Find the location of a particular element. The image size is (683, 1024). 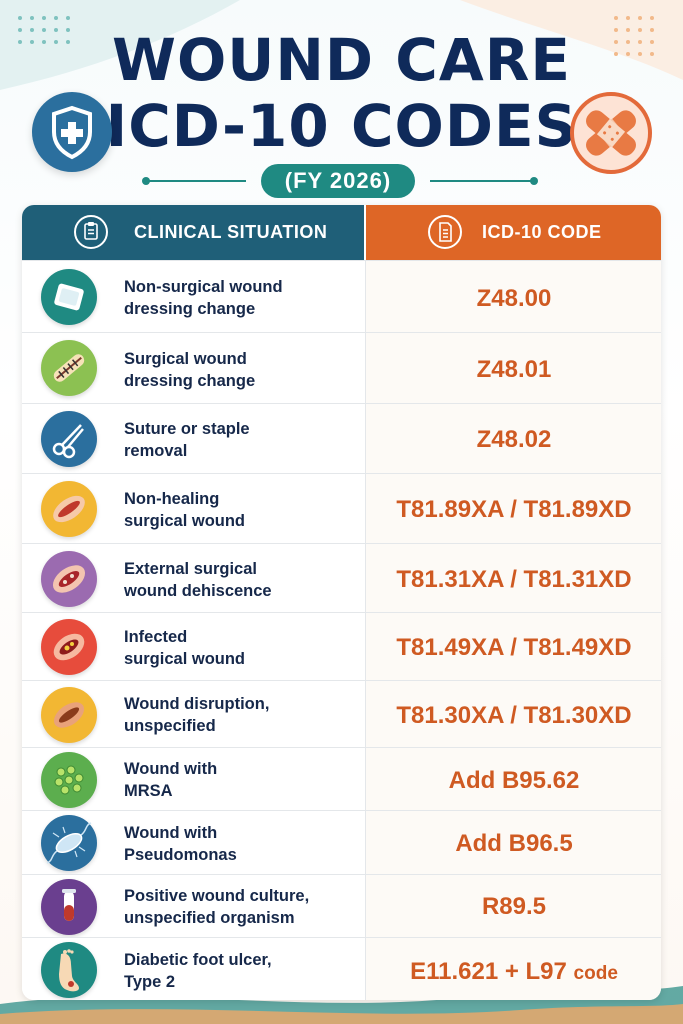

test-tube-icon is located at coordinates (69, 907).